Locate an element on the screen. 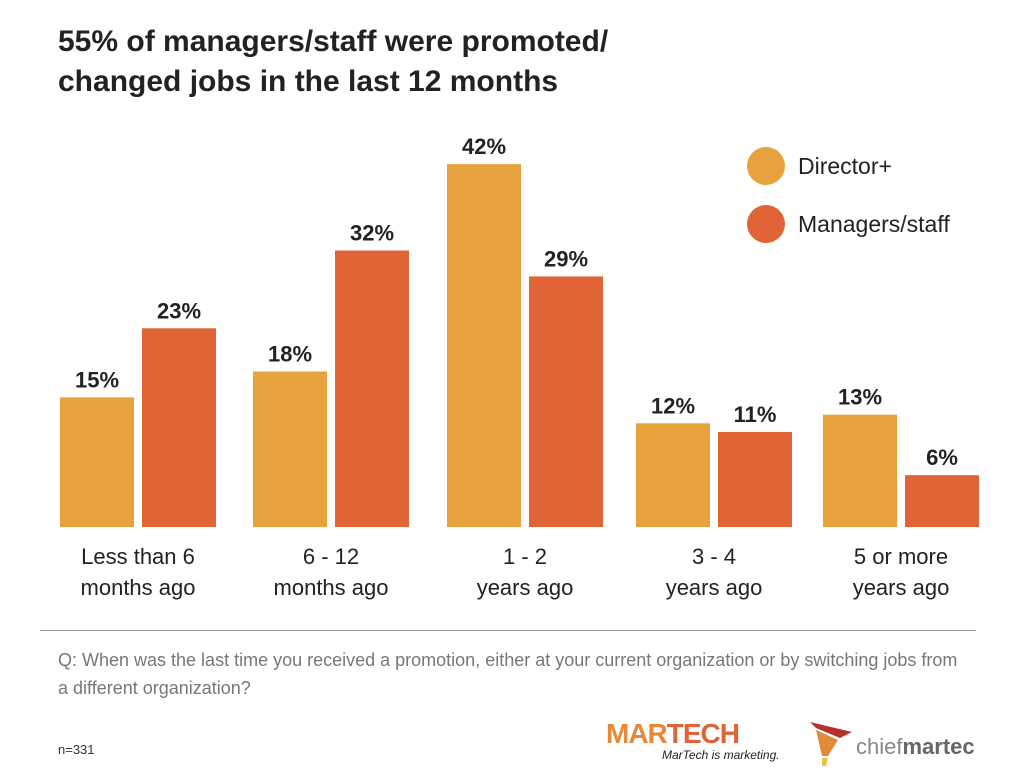  data-label: 18% is located at coordinates (290, 353).